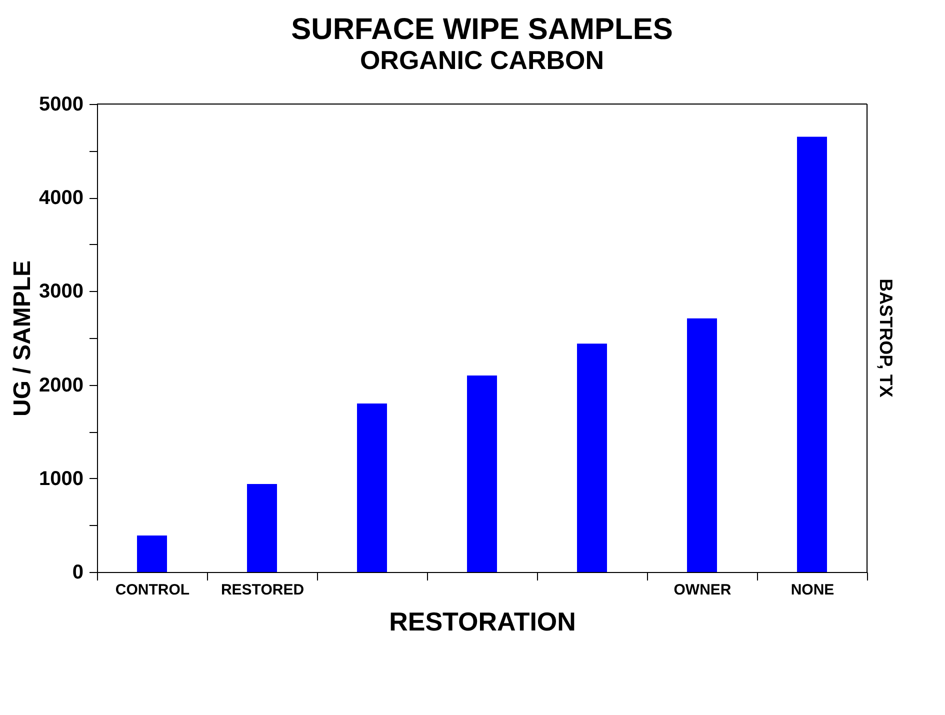  Describe the element at coordinates (61, 105) in the screenshot. I see `y-tick-label: 5000` at that location.